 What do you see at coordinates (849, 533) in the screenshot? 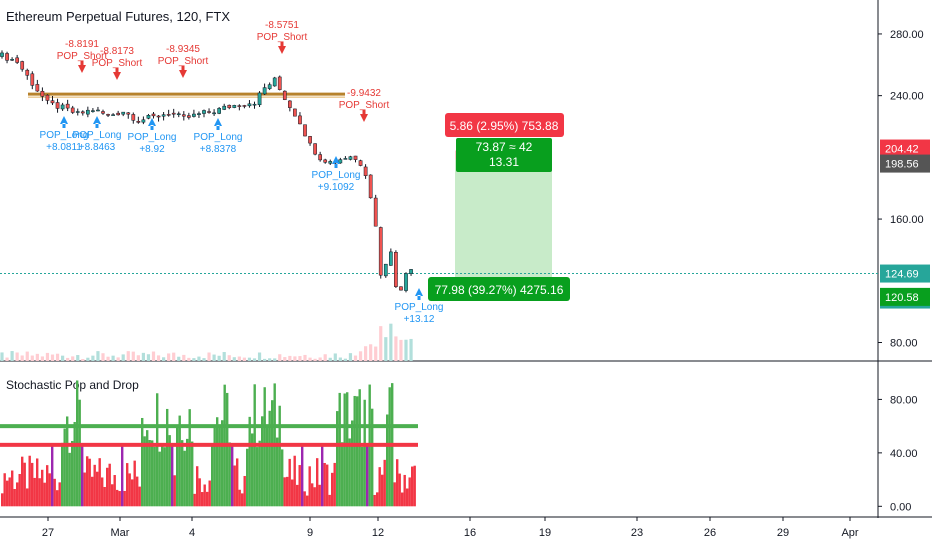
I see `time-tick-label: Apr` at bounding box center [849, 533].